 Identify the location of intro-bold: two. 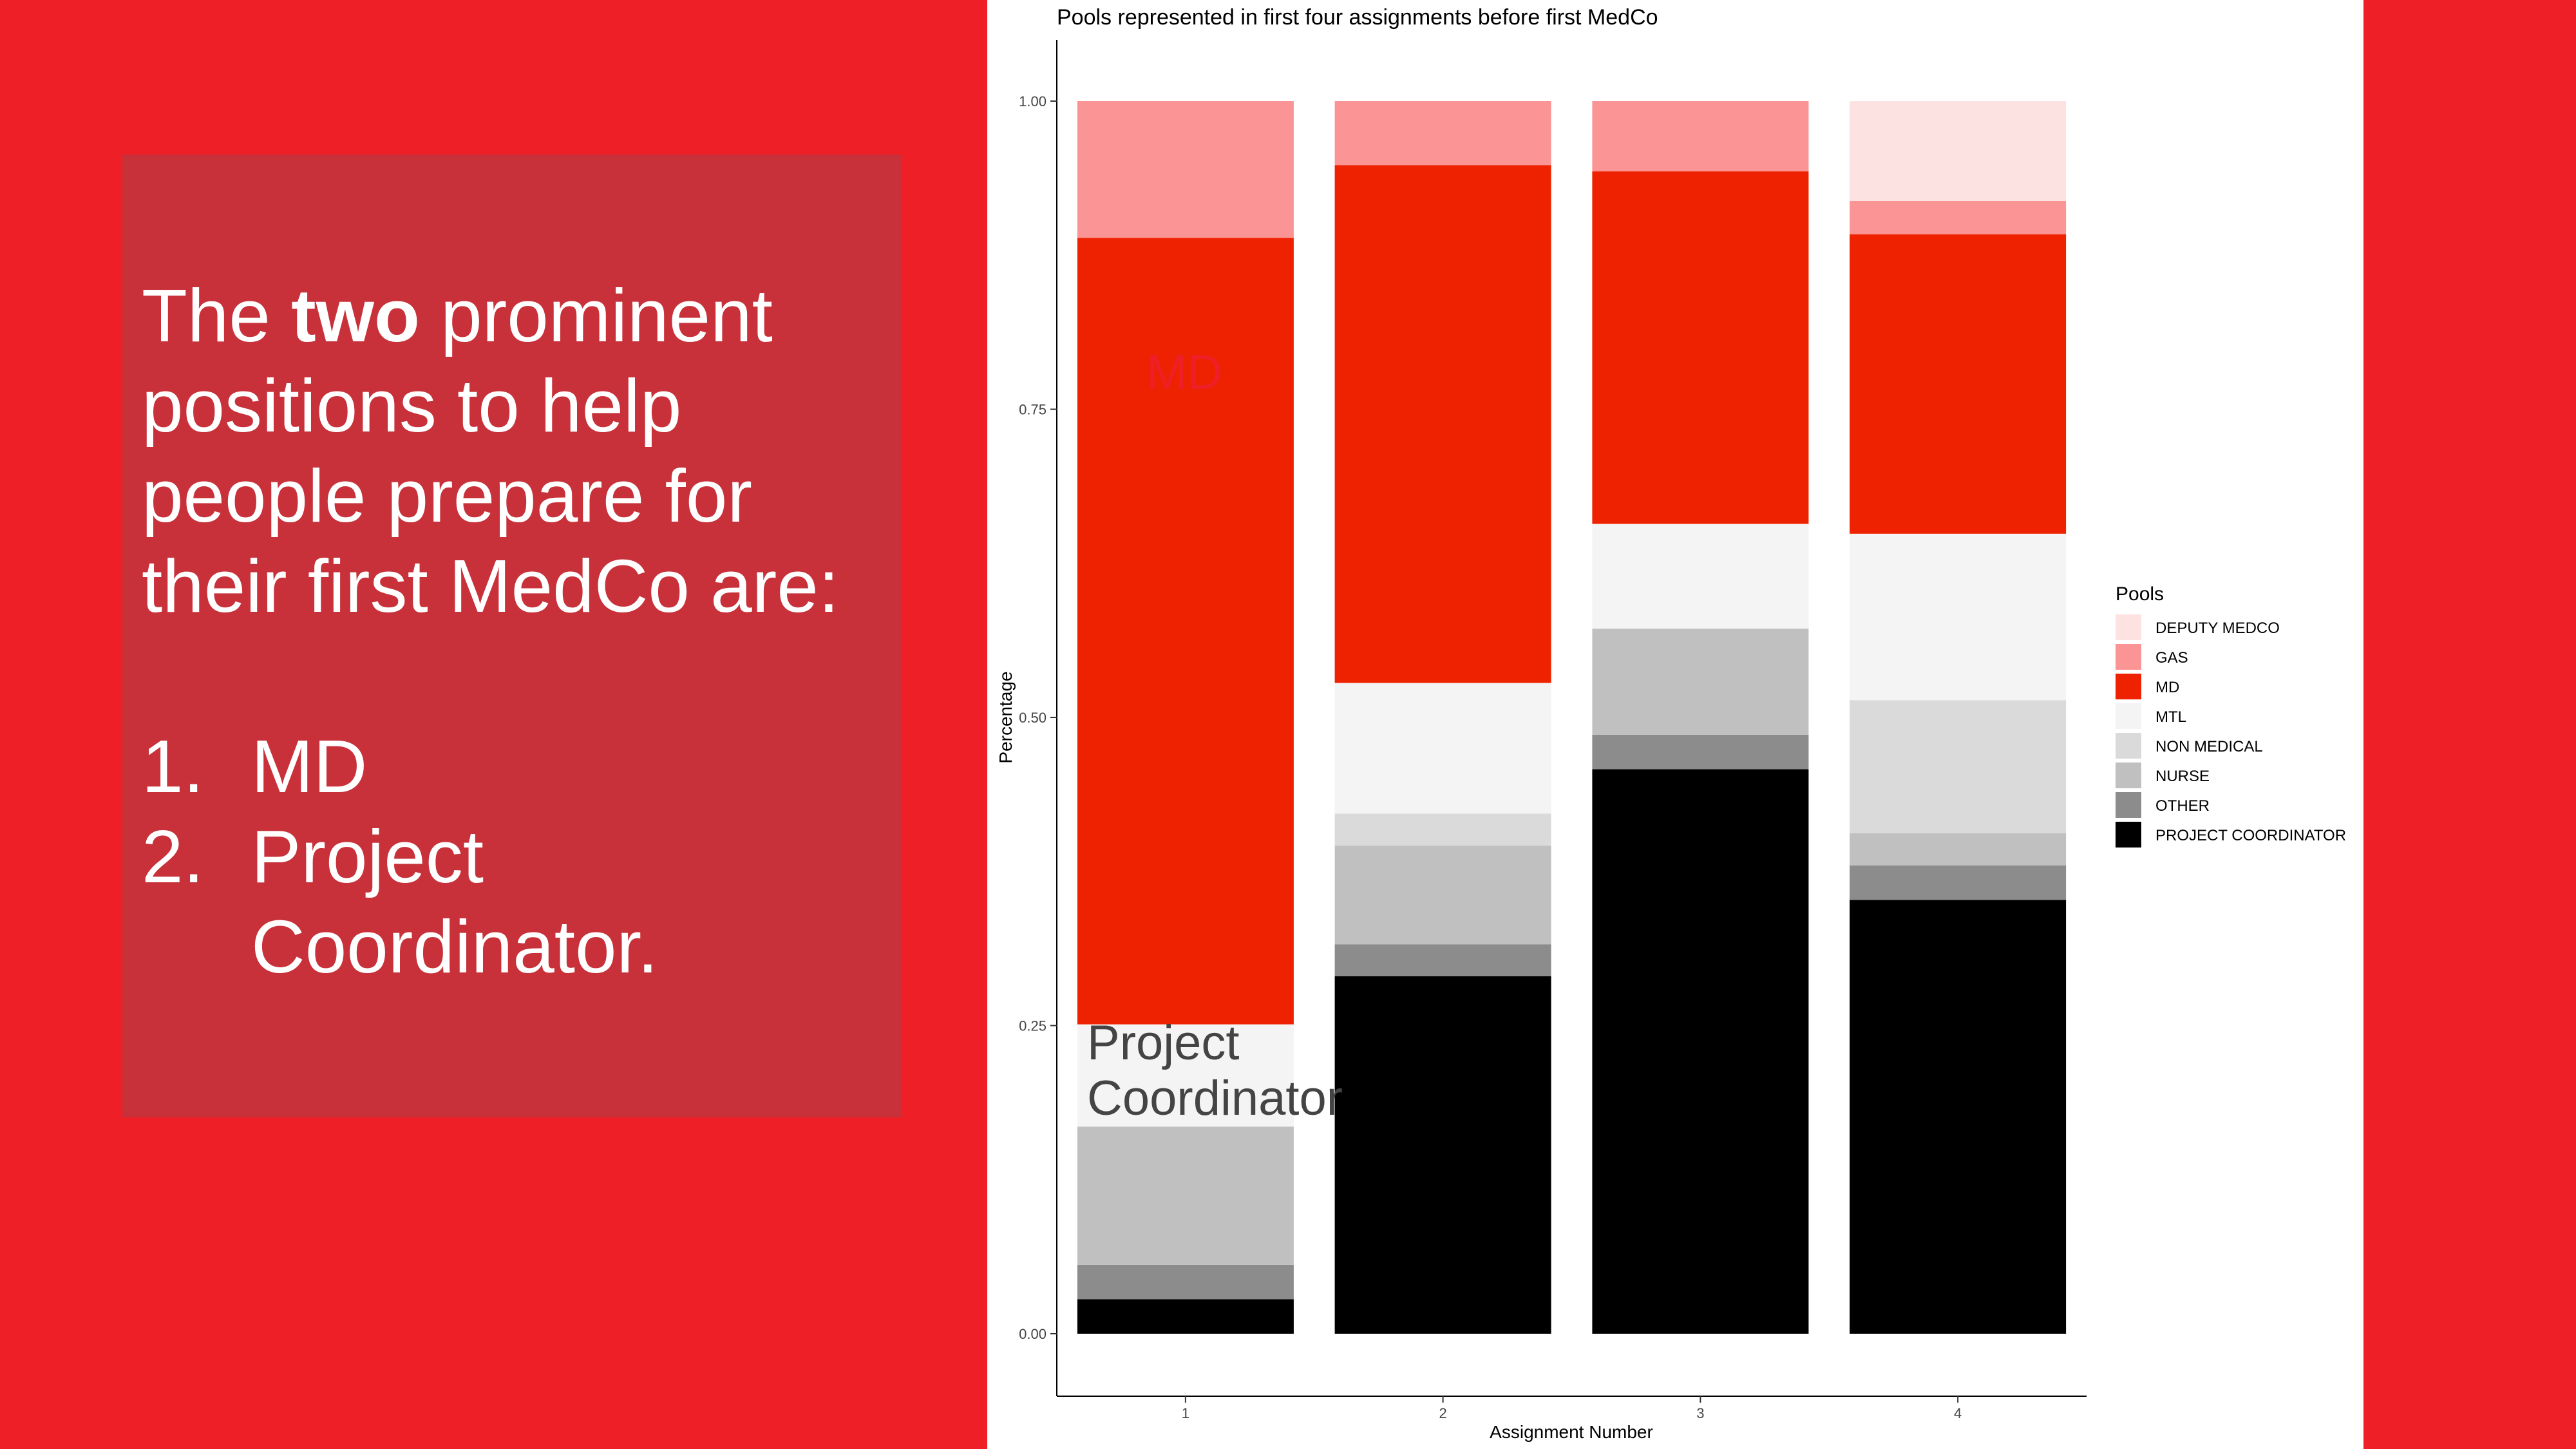
(355, 315).